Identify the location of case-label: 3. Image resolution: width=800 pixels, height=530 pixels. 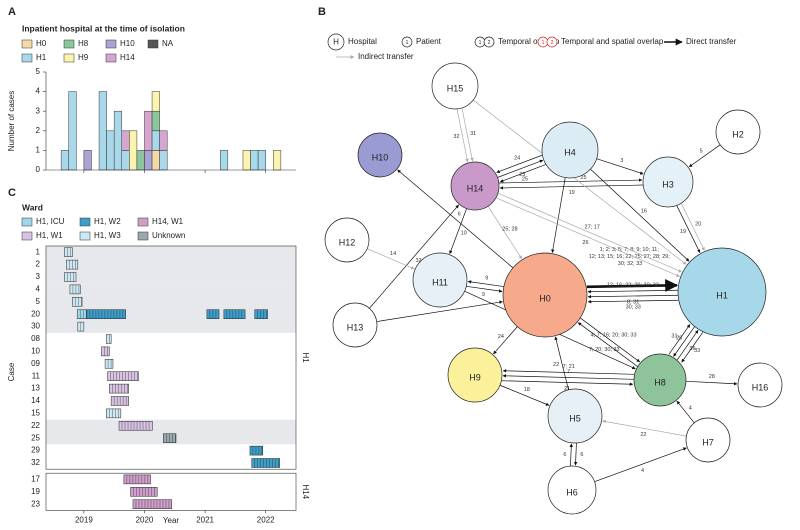
(38, 276).